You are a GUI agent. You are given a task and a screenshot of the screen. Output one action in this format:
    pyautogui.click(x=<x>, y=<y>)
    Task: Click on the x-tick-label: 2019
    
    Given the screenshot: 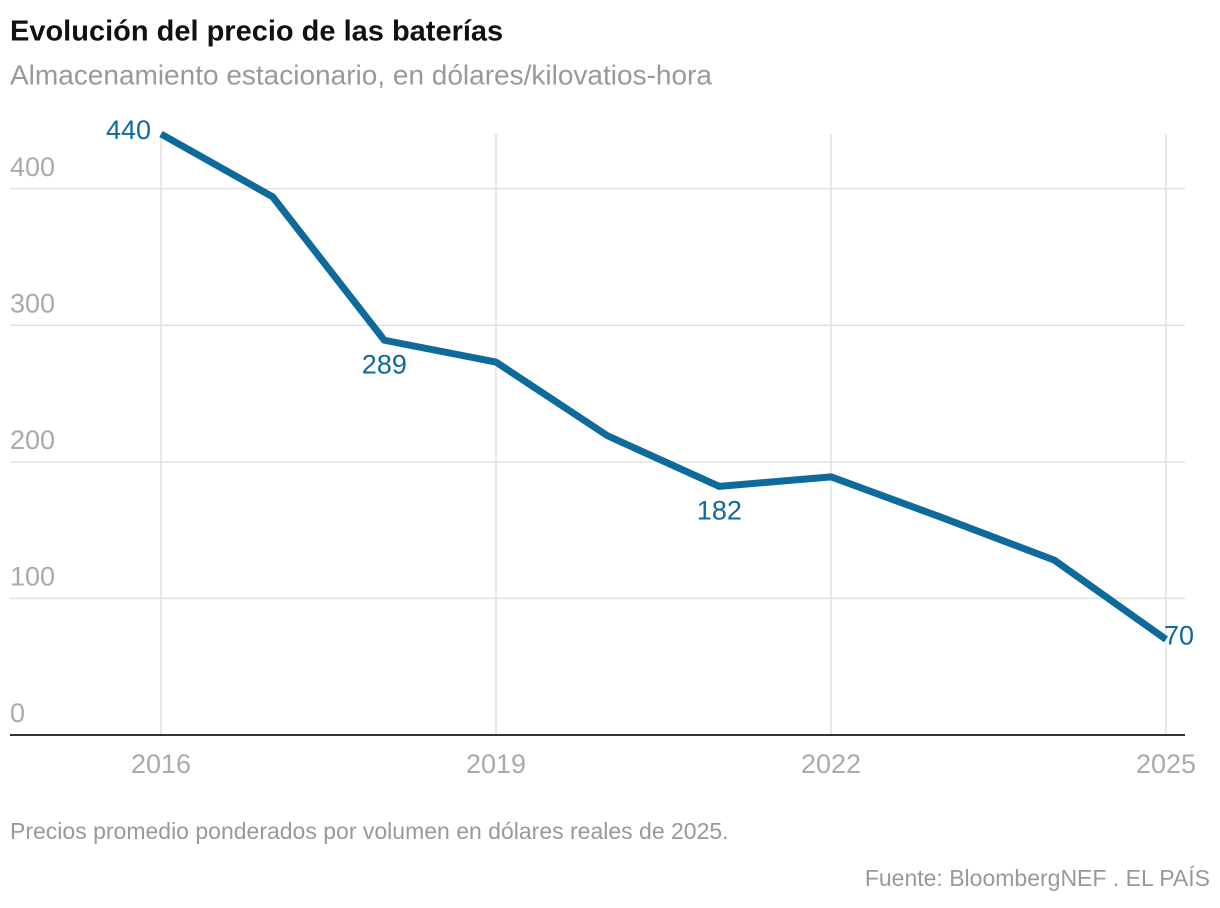 What is the action you would take?
    pyautogui.click(x=496, y=764)
    